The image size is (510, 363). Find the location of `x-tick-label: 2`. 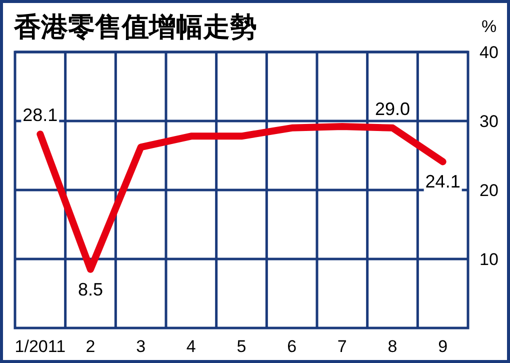

x-tick-label: 2 is located at coordinates (91, 346).